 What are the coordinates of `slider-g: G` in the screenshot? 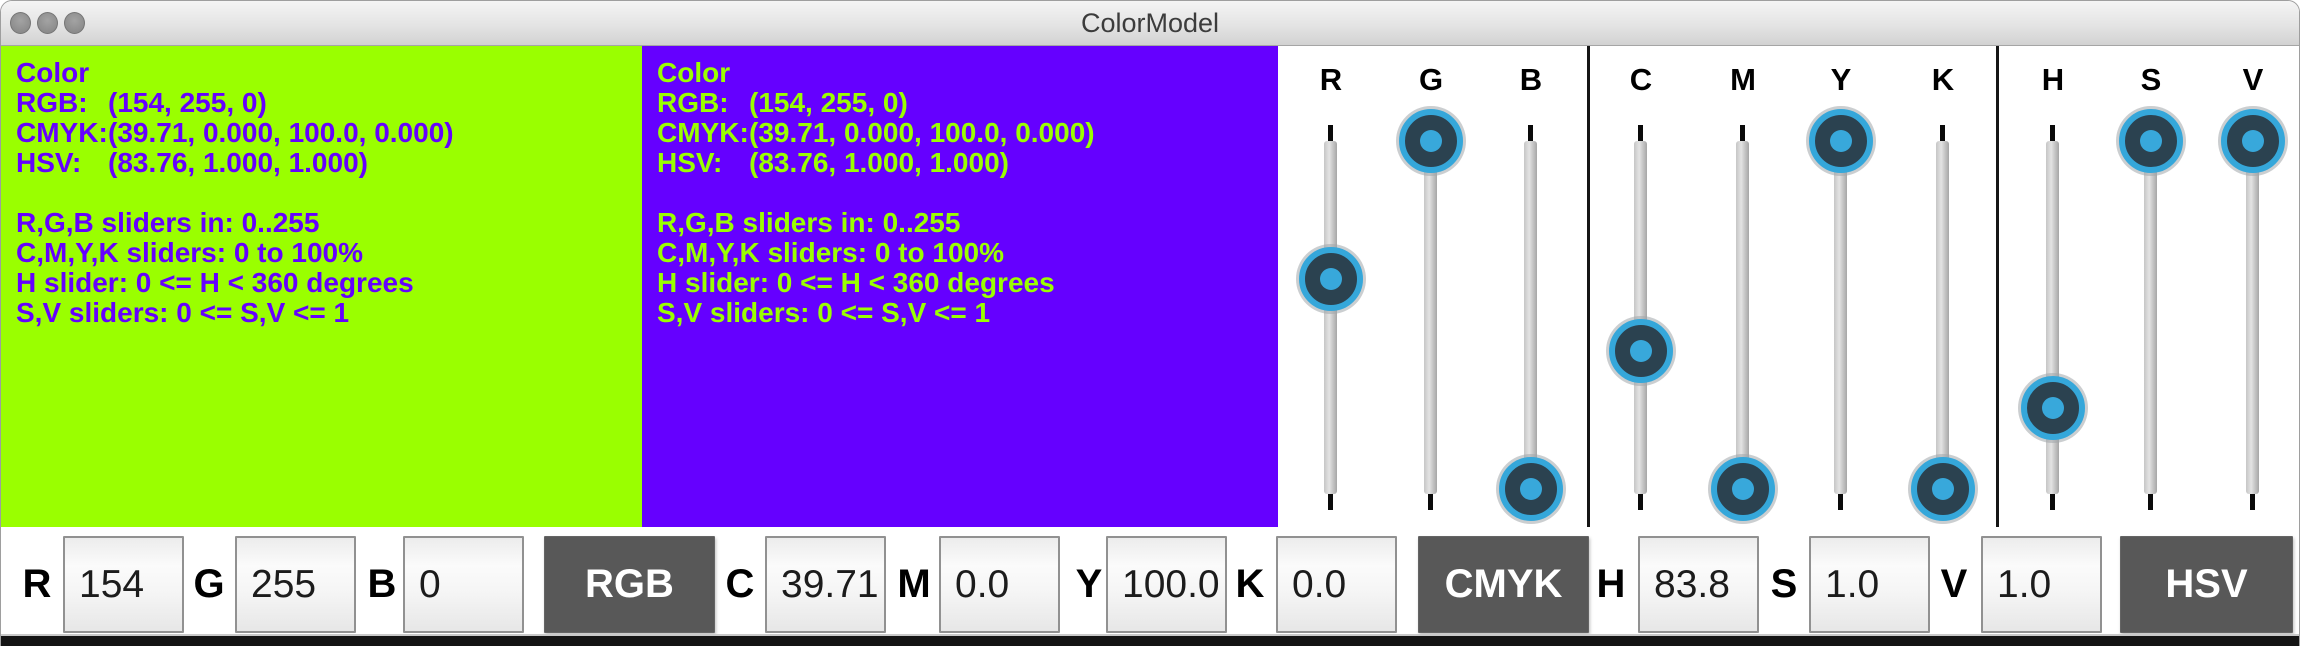 It's located at (1431, 286).